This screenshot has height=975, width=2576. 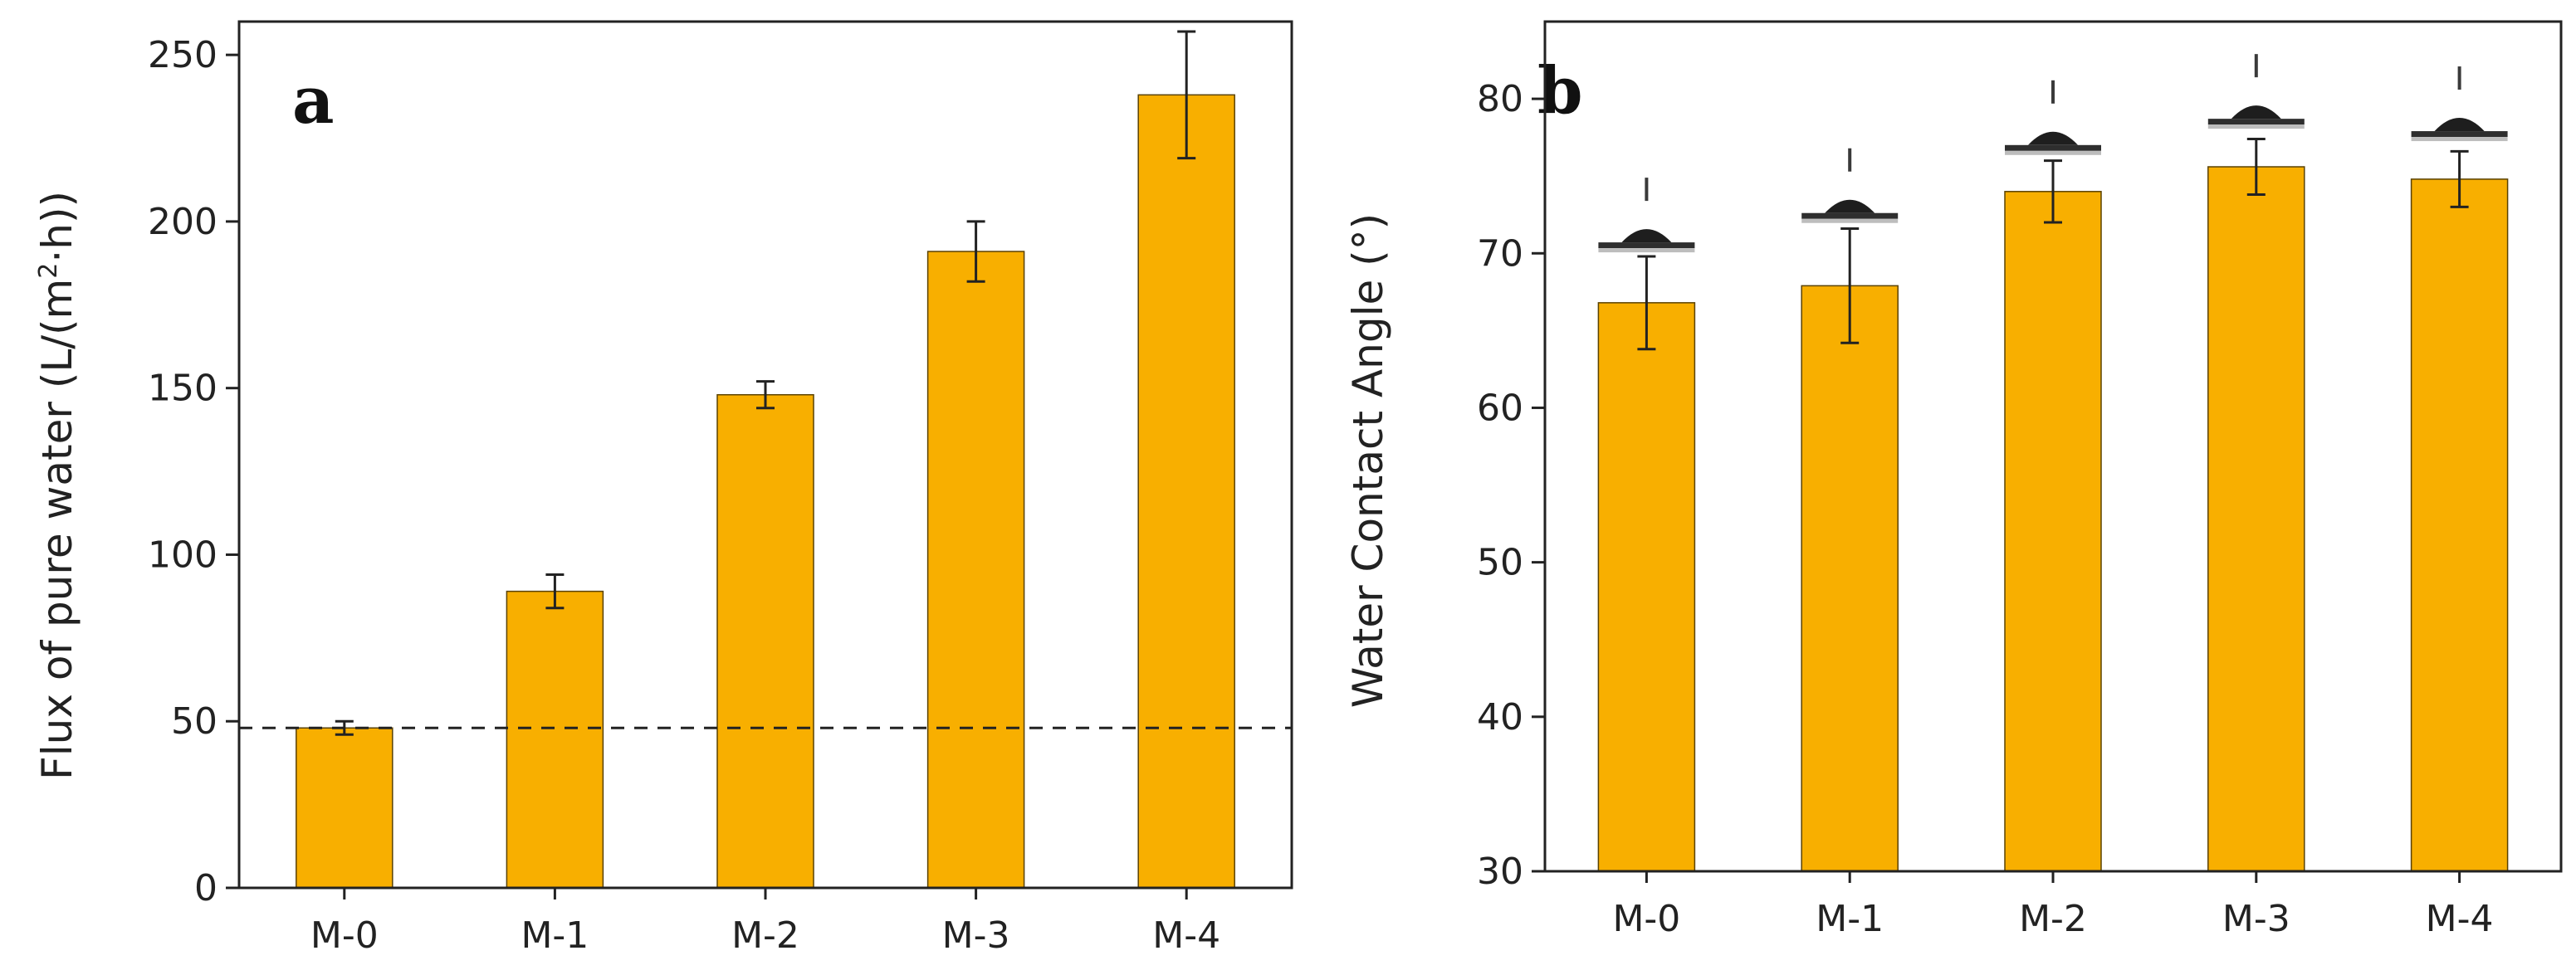 I want to click on panel-a-x-tick-label: M-3, so click(x=976, y=935).